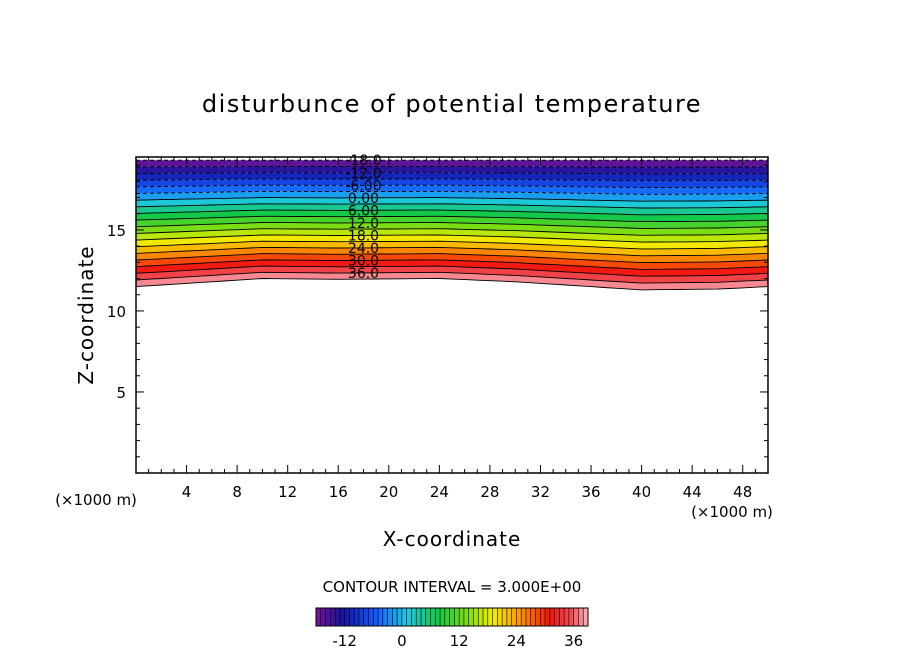 Image resolution: width=904 pixels, height=654 pixels. I want to click on x-tick-label: 8, so click(237, 492).